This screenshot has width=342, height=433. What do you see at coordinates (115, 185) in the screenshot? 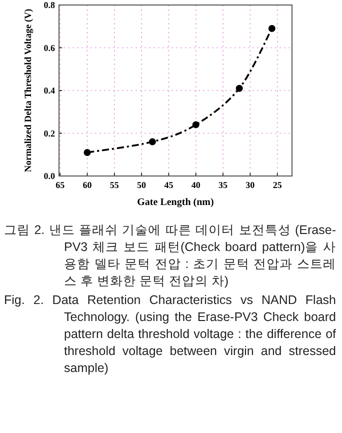
I see `x-tick-label: 55` at bounding box center [115, 185].